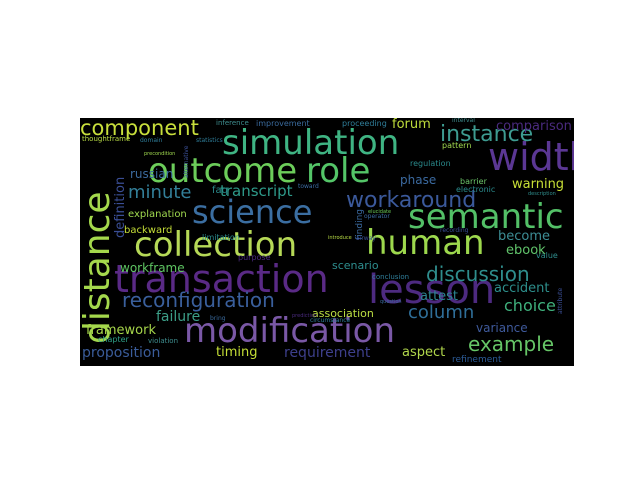 This screenshot has height=480, width=640. What do you see at coordinates (305, 316) in the screenshot?
I see `word-prediction: prediction` at bounding box center [305, 316].